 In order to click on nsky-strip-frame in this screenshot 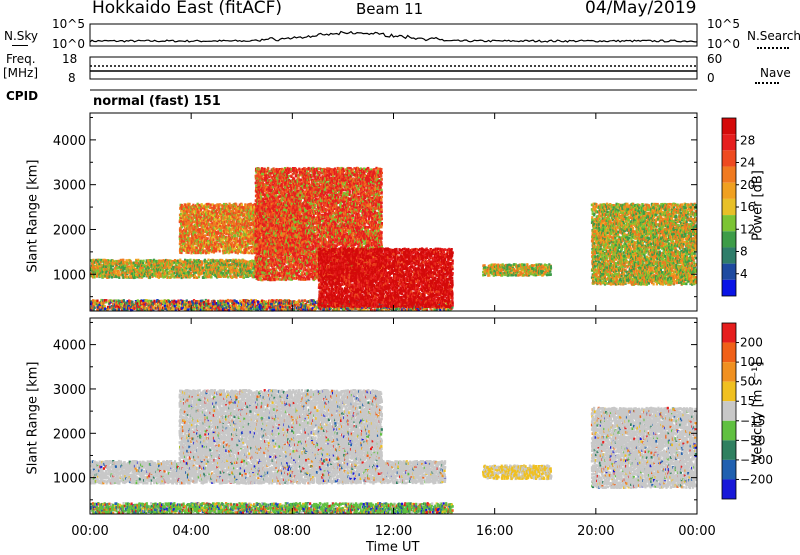, I will do `click(393, 35)`.